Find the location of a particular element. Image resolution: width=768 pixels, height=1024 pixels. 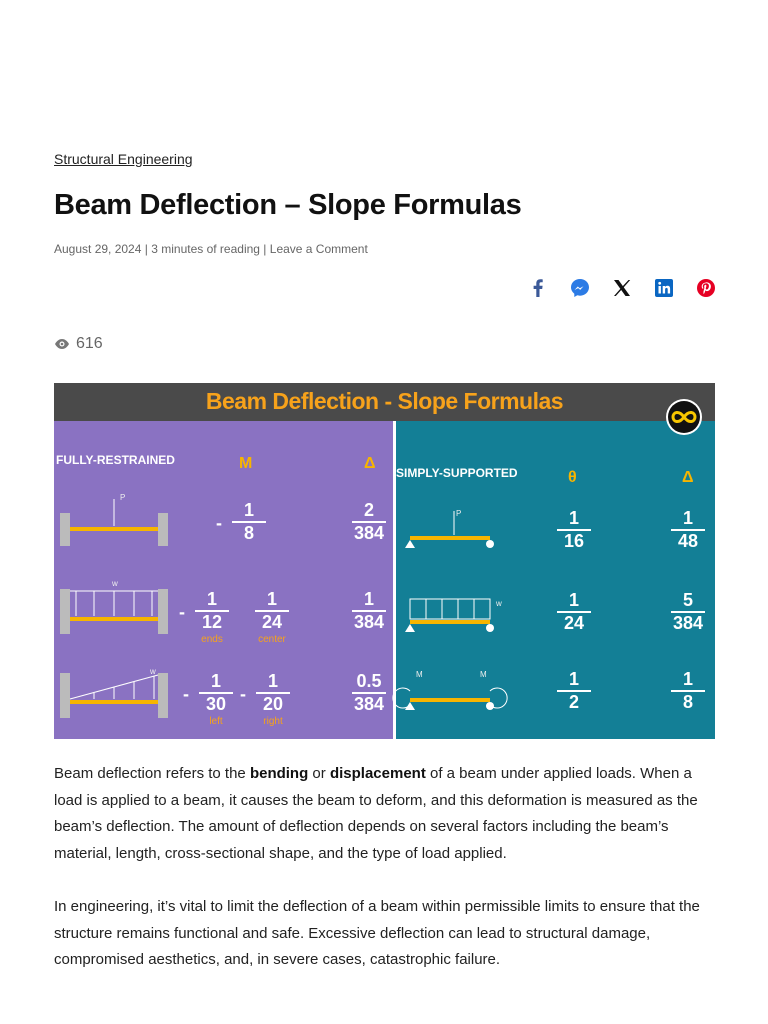

comment-link: Leave a Comment is located at coordinates (318, 249).